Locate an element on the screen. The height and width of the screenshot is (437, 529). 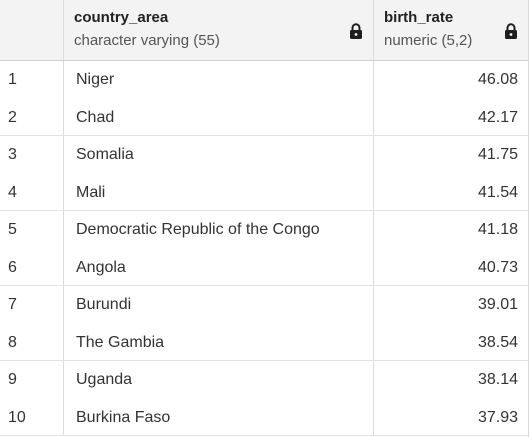
row-number: 4 is located at coordinates (32, 191).